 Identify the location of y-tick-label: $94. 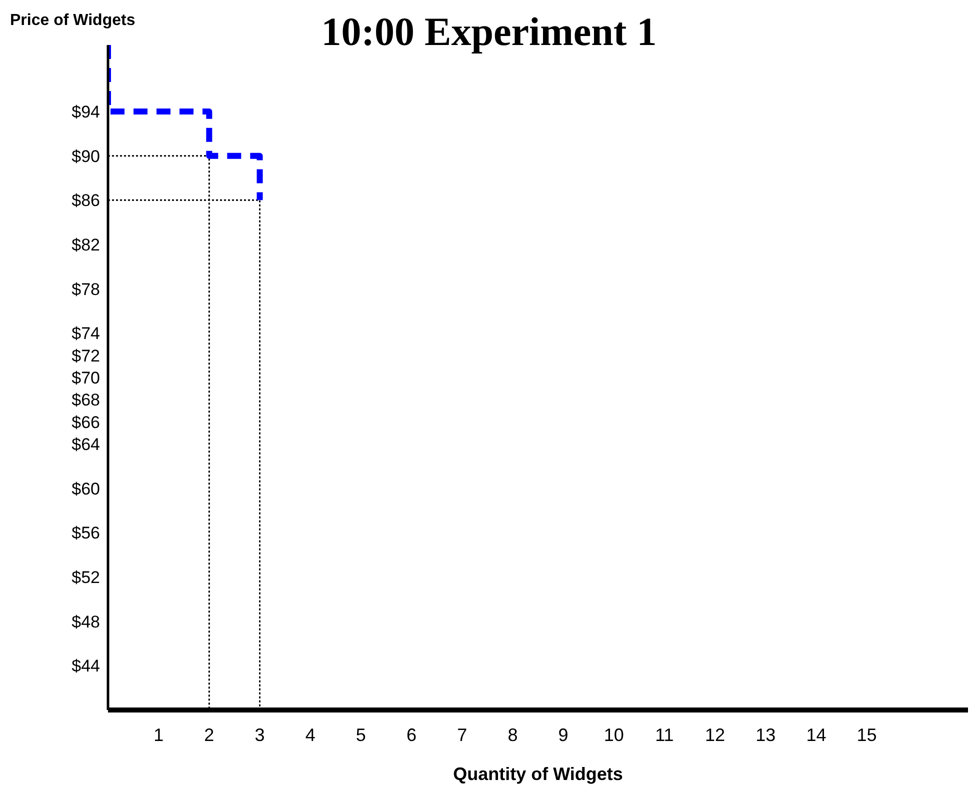
(86, 112).